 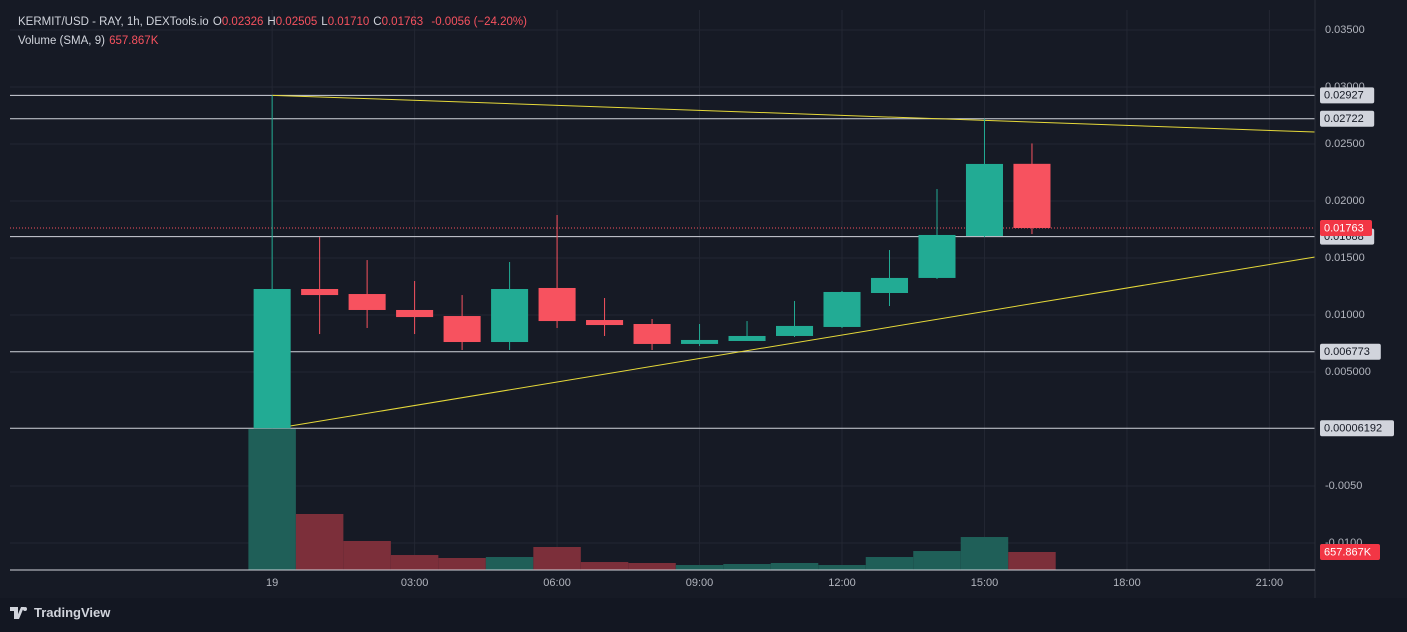 What do you see at coordinates (415, 583) in the screenshot?
I see `x-tick-label: 03:00` at bounding box center [415, 583].